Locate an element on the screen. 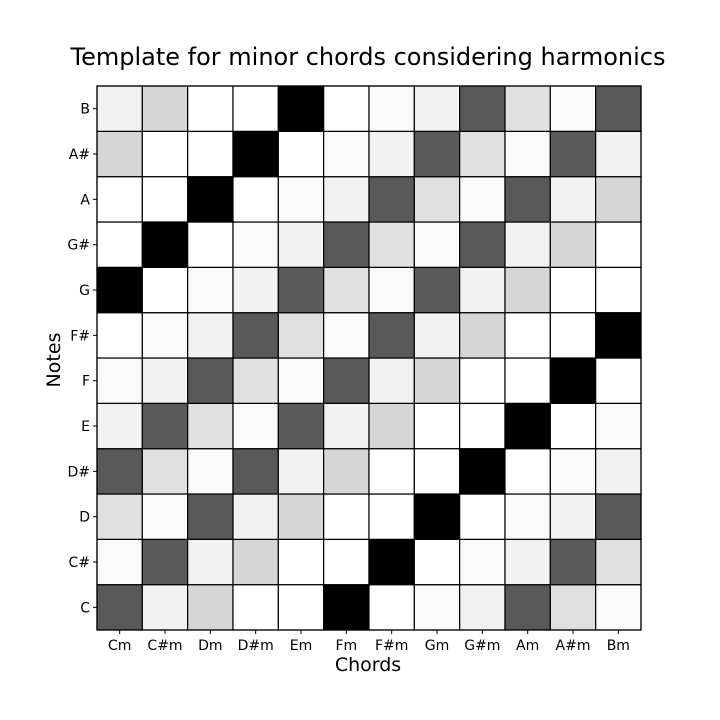 The width and height of the screenshot is (720, 720). heatmap-cell-E-Dm is located at coordinates (210, 426).